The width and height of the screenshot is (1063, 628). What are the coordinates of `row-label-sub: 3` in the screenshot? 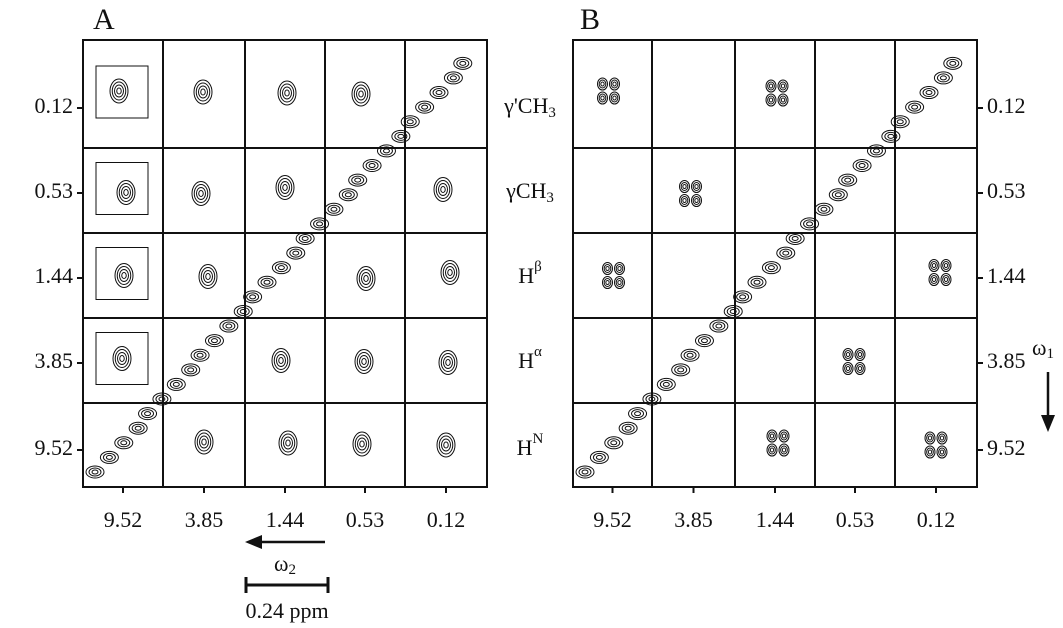 It's located at (550, 198).